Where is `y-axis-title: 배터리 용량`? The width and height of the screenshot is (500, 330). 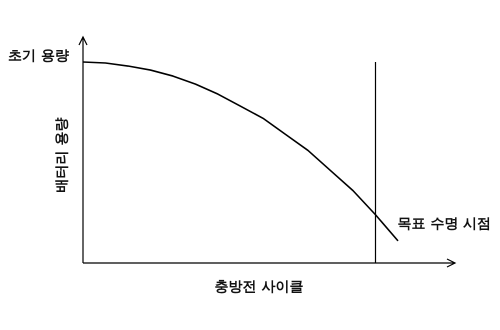
y-axis-title: 배터리 용량 is located at coordinates (62, 155).